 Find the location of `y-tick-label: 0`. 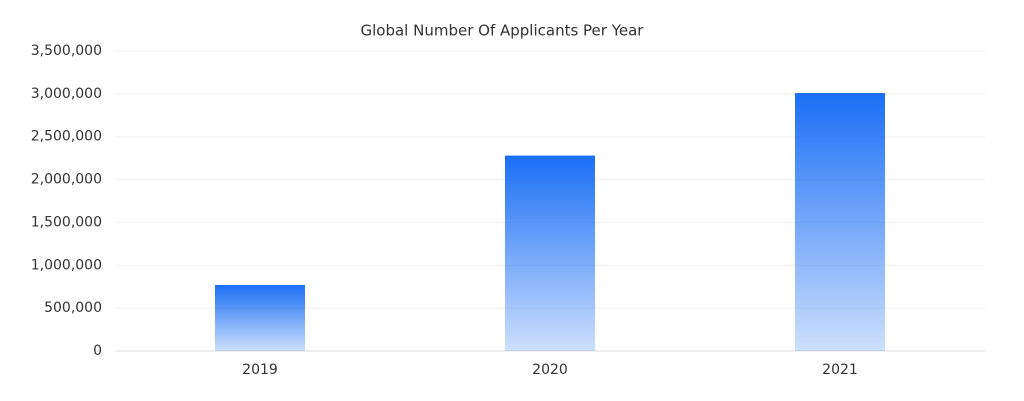

y-tick-label: 0 is located at coordinates (97, 351).